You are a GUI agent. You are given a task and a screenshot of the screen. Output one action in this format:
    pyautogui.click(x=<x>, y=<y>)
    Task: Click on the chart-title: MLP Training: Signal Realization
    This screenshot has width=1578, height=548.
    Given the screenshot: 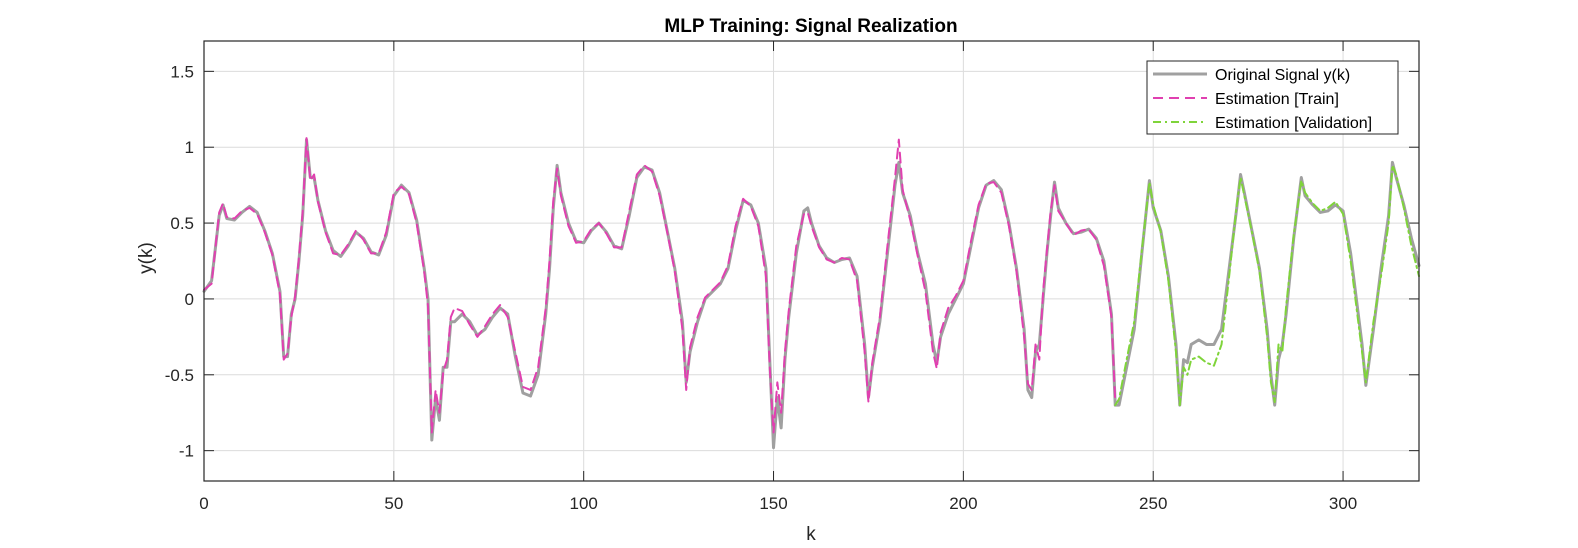 What is the action you would take?
    pyautogui.click(x=810, y=26)
    